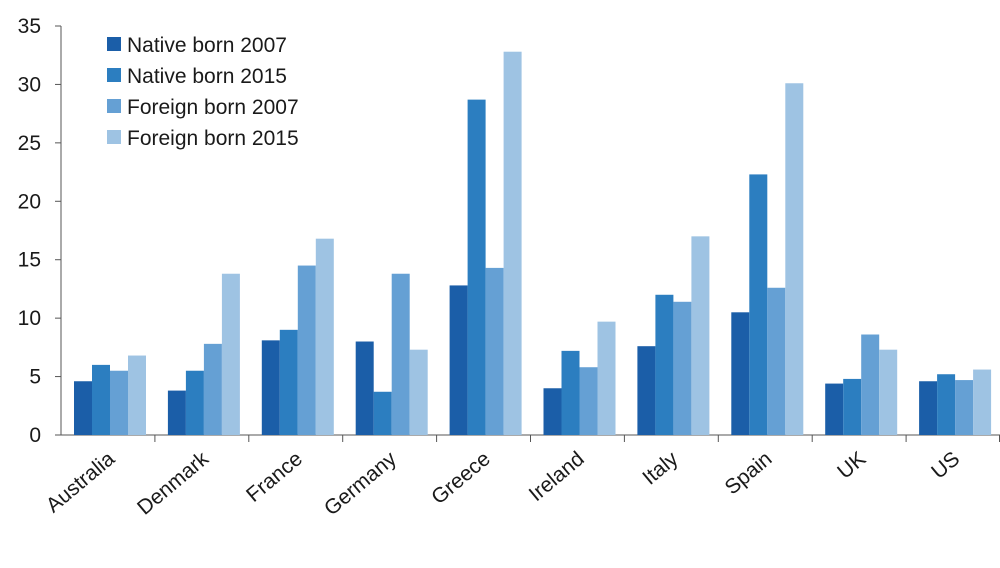 The image size is (1000, 568). What do you see at coordinates (35, 435) in the screenshot?
I see `y-tick-label: 0` at bounding box center [35, 435].